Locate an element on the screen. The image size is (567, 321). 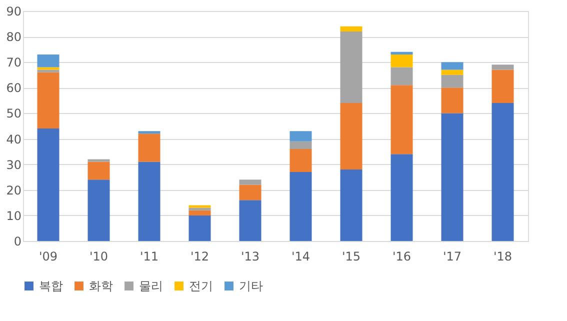
x-tick-label: '17 is located at coordinates (452, 257).